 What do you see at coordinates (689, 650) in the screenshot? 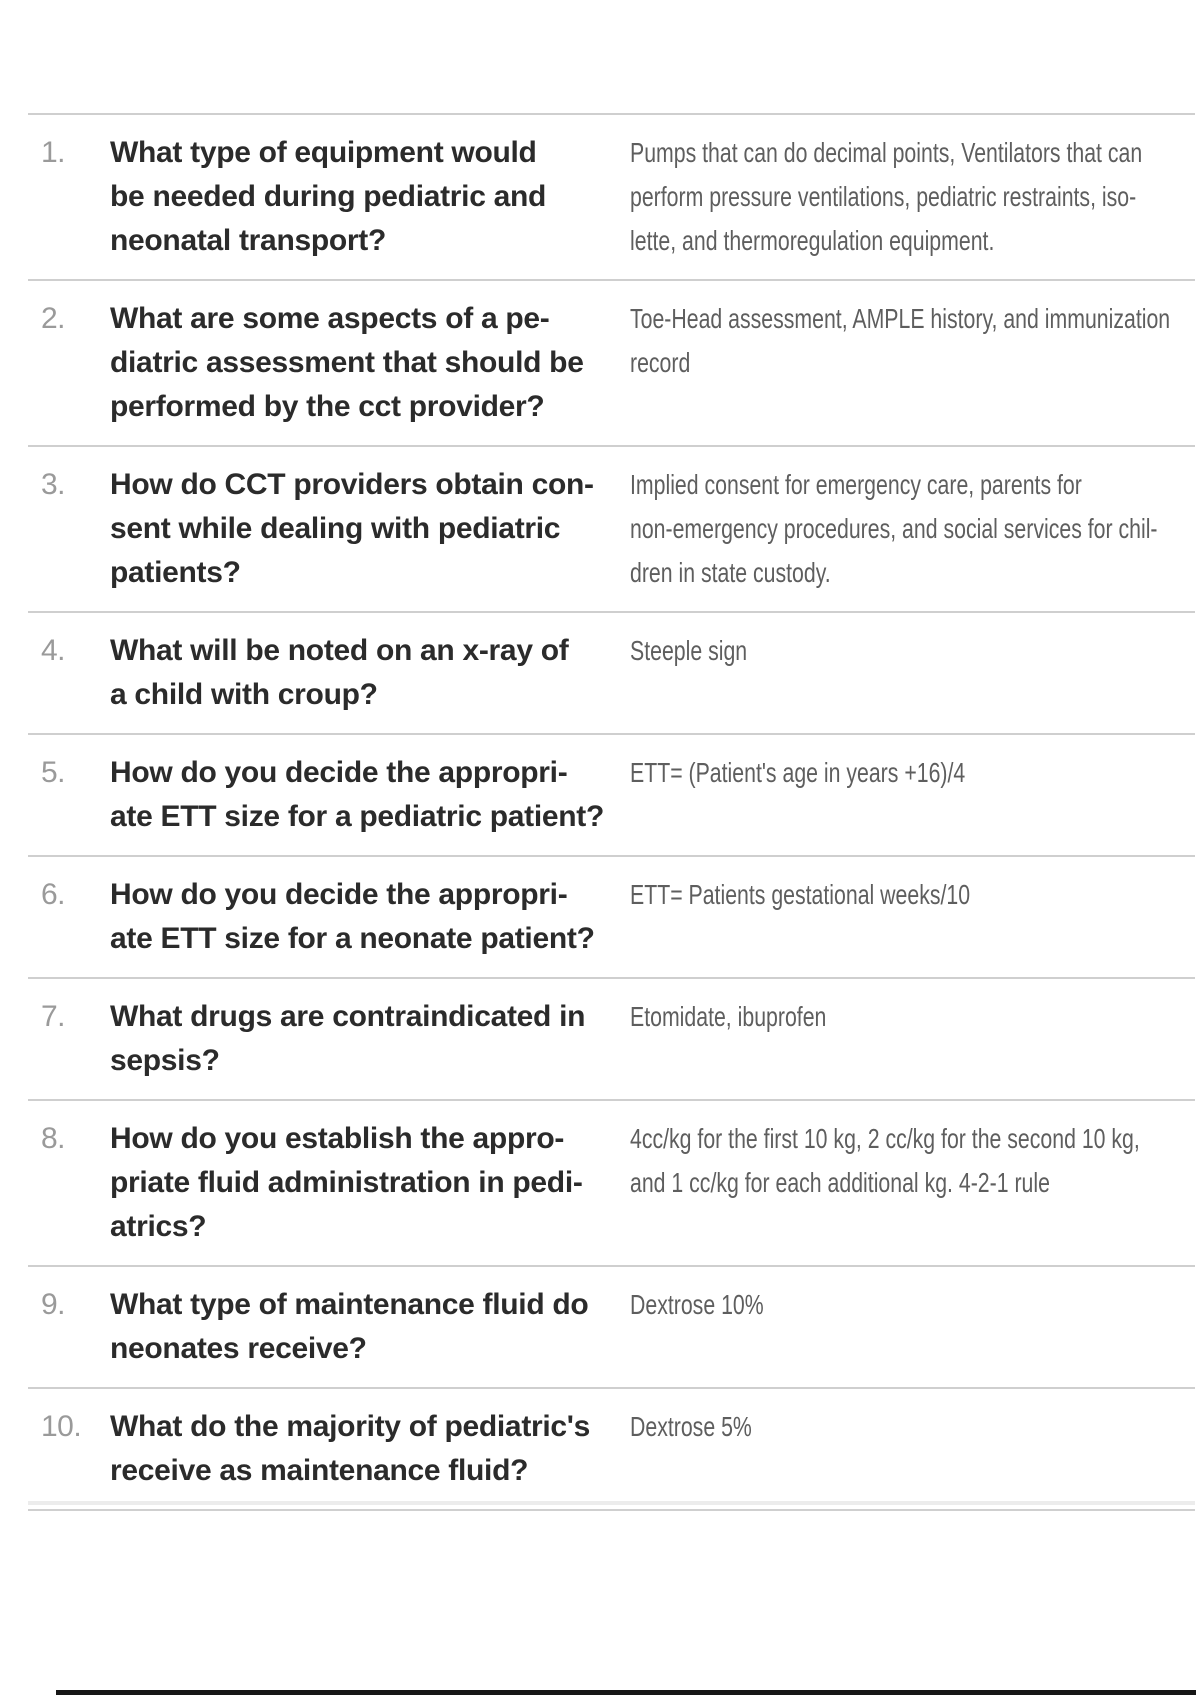
I see `answer-text: Steeple sign` at bounding box center [689, 650].